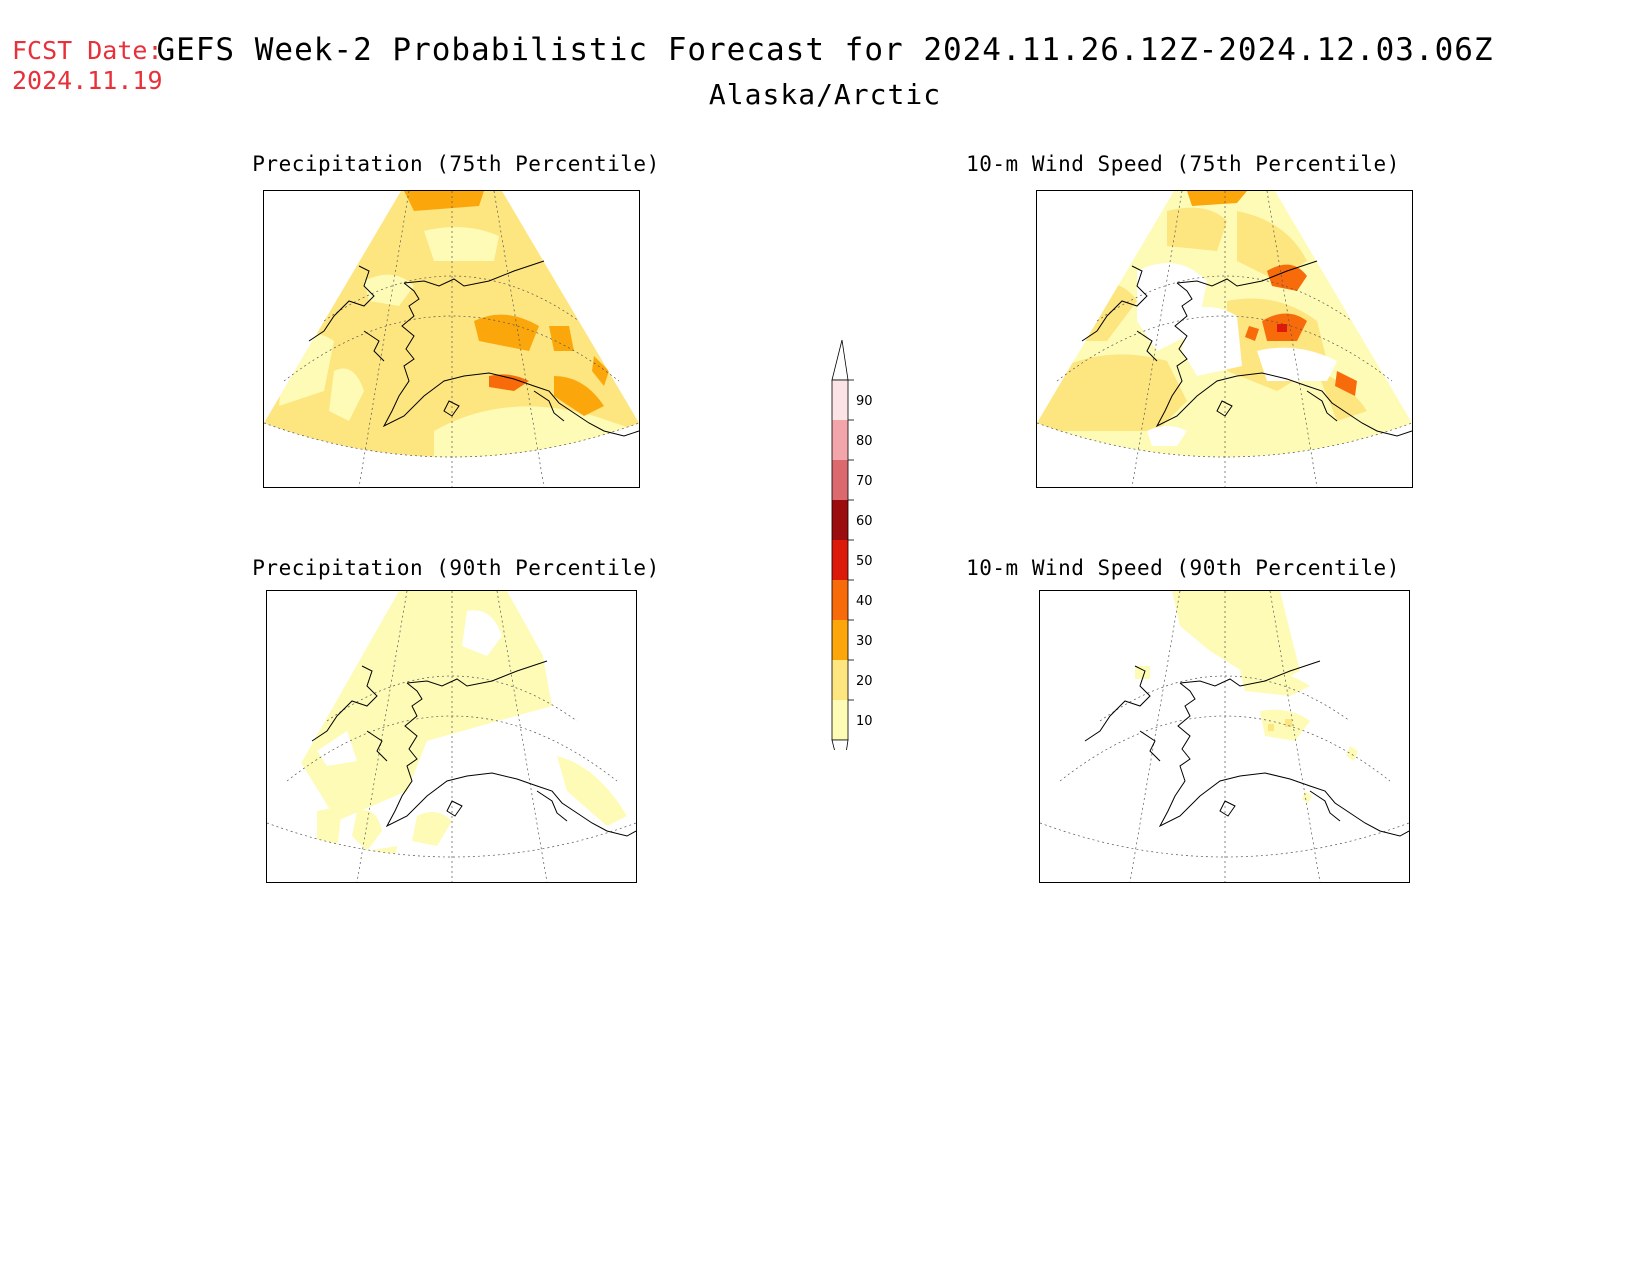 This screenshot has width=1650, height=1275. I want to click on colorbar: 90 80 70 60 50 40 30 20 10, so click(860, 555).